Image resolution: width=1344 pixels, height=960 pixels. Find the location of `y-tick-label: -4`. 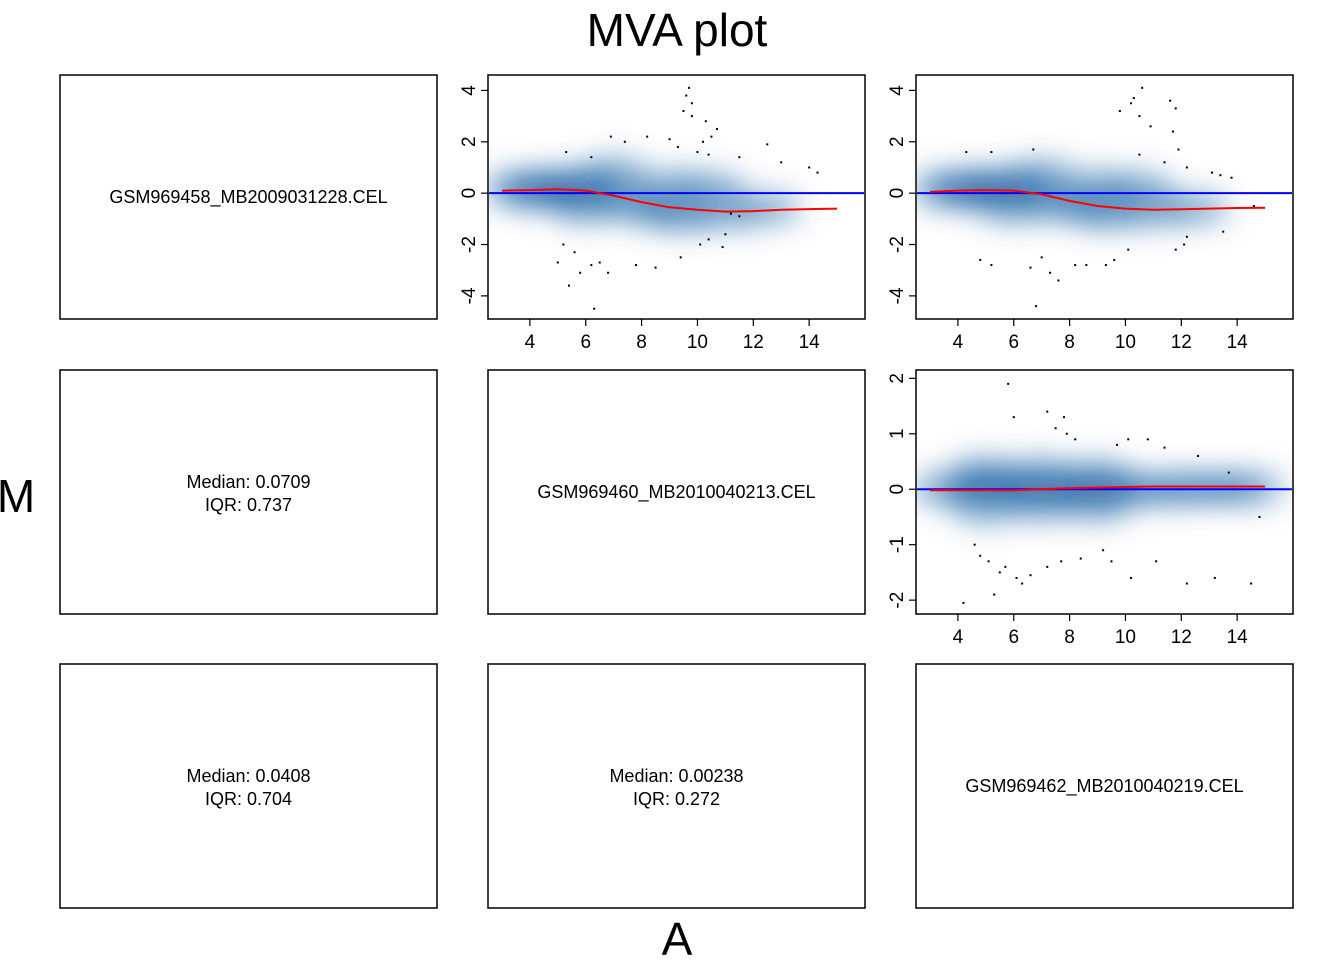

y-tick-label: -4 is located at coordinates (897, 295).